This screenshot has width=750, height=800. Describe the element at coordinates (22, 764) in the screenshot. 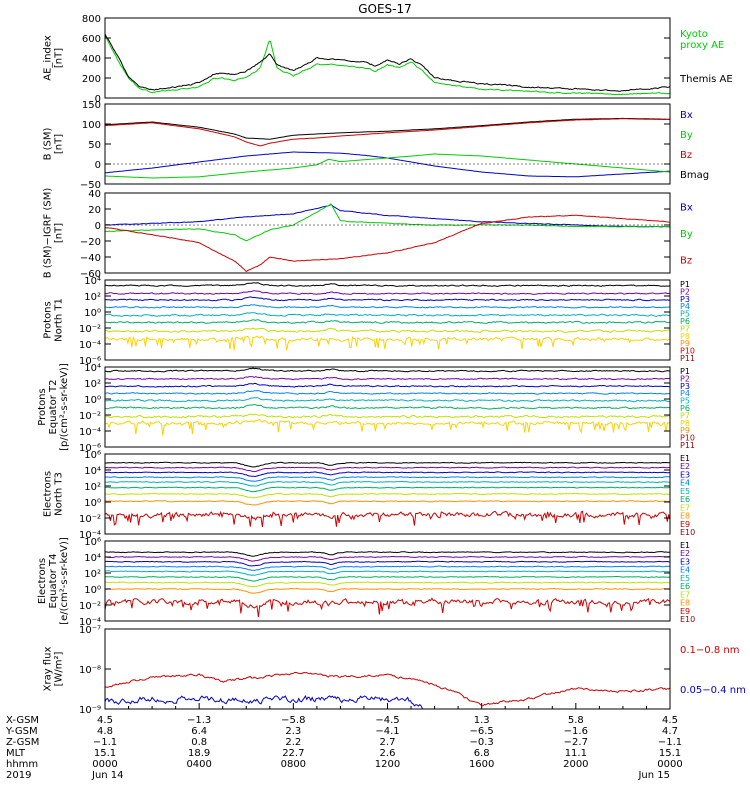

I see `x-row-label: hhmm` at that location.